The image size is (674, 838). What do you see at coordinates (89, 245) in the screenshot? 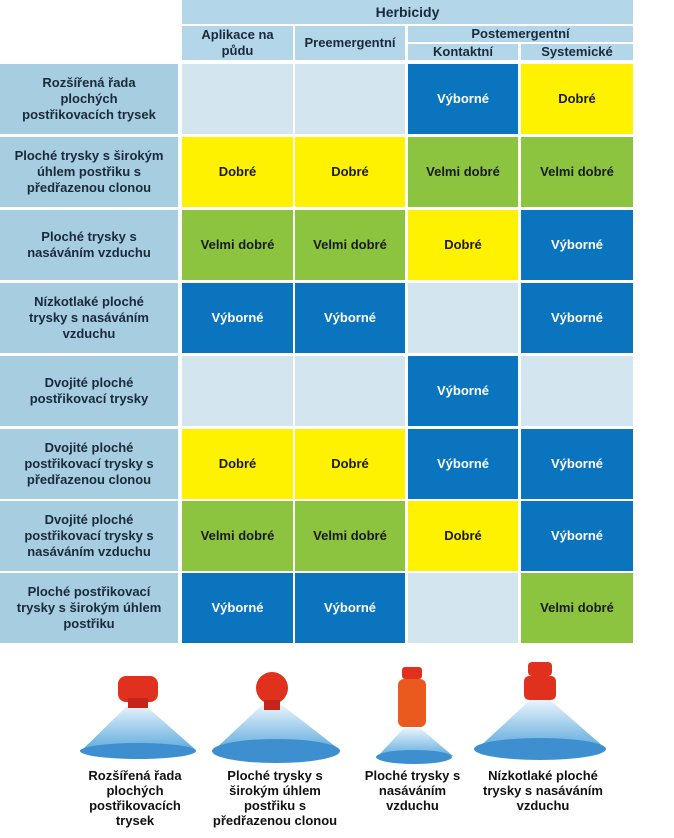
I see `row-label: Ploché trysky s nasáváním vzduchu` at bounding box center [89, 245].